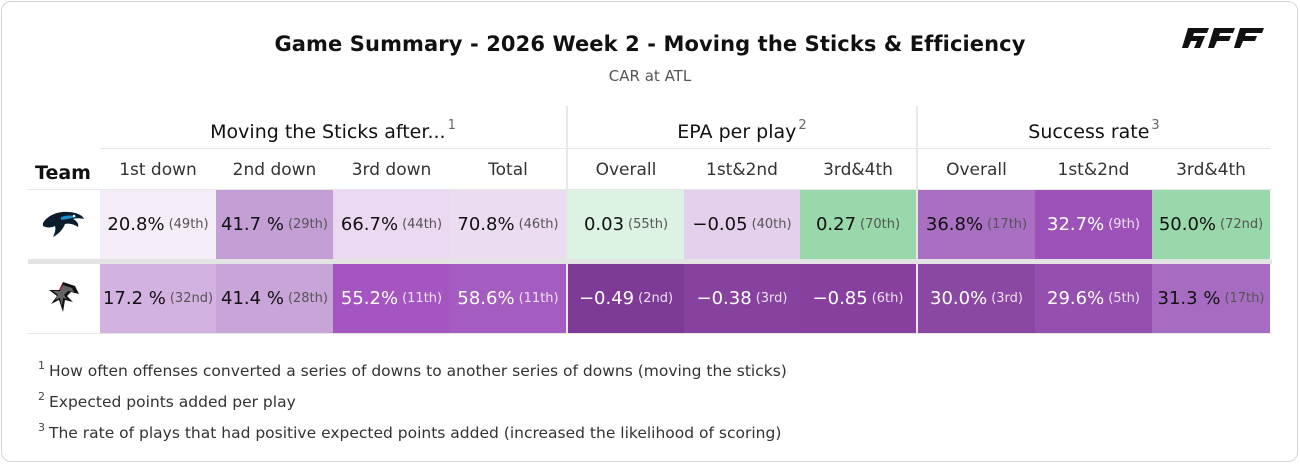  I want to click on cell-rank: (6th), so click(887, 298).